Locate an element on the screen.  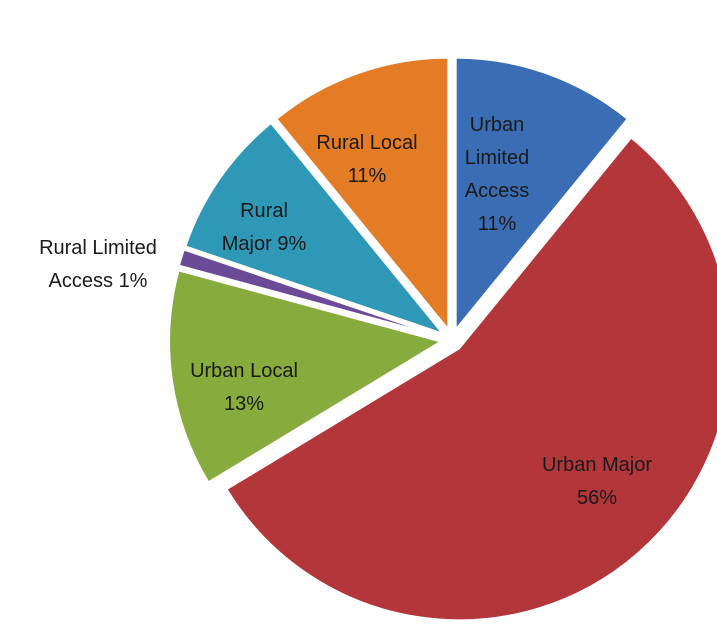
category-label: Rural Local is located at coordinates (367, 143).